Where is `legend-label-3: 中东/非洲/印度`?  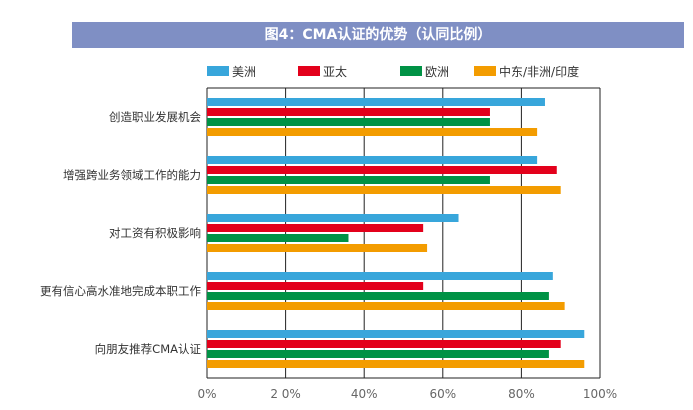
legend-label-3: 中东/非洲/印度 is located at coordinates (539, 71).